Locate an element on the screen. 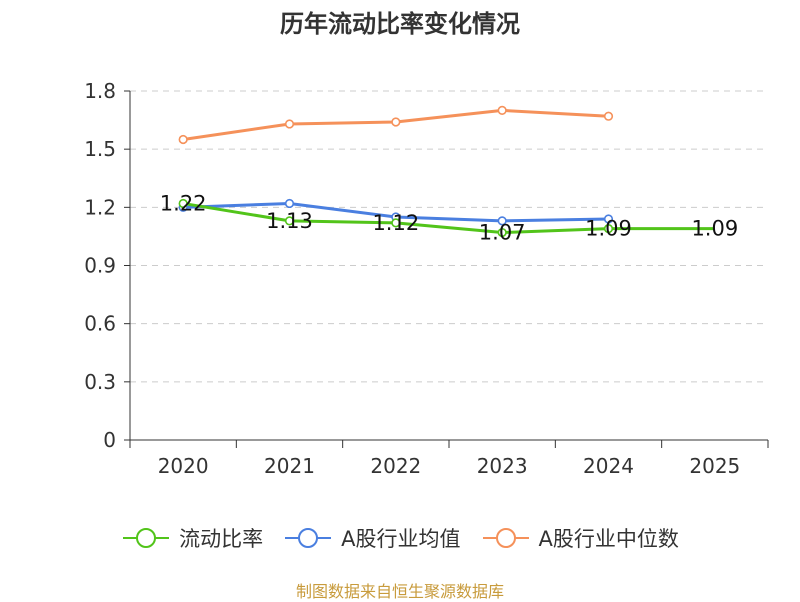  x-tick-label: 2022 is located at coordinates (395, 466).